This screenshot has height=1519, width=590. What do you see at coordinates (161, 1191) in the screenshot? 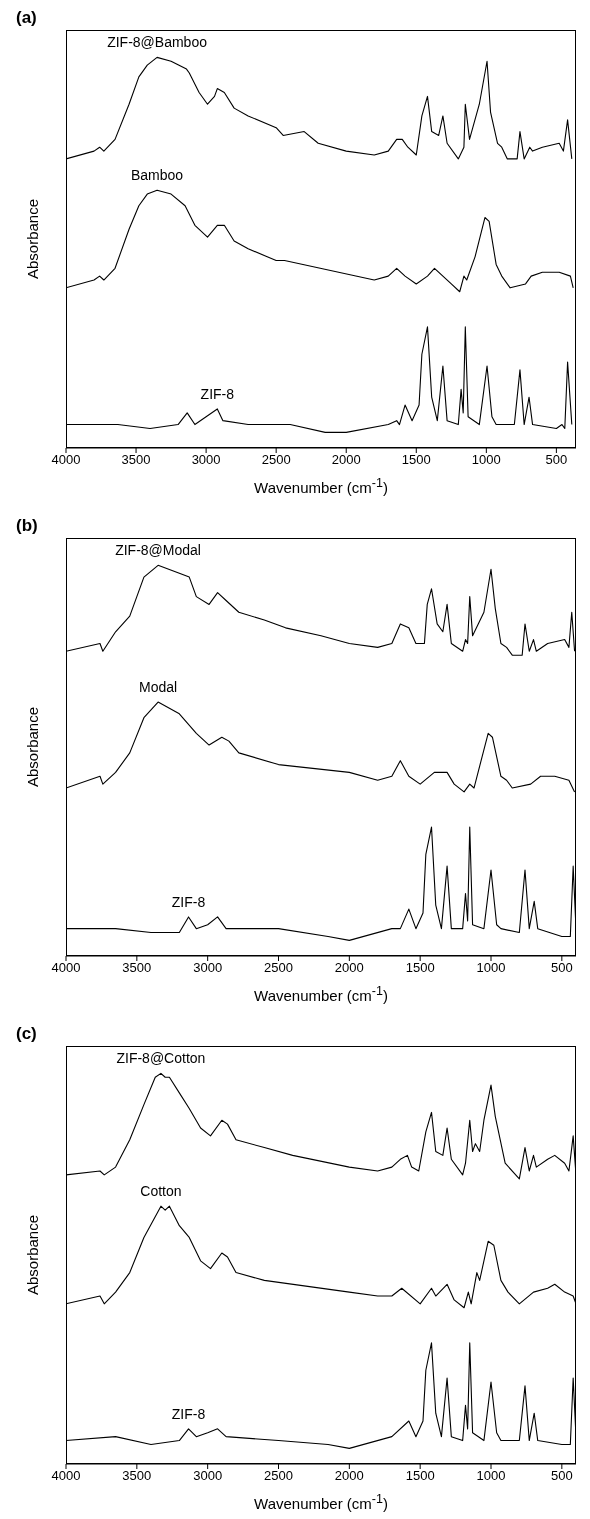
I see `series-label: Cotton` at bounding box center [161, 1191].